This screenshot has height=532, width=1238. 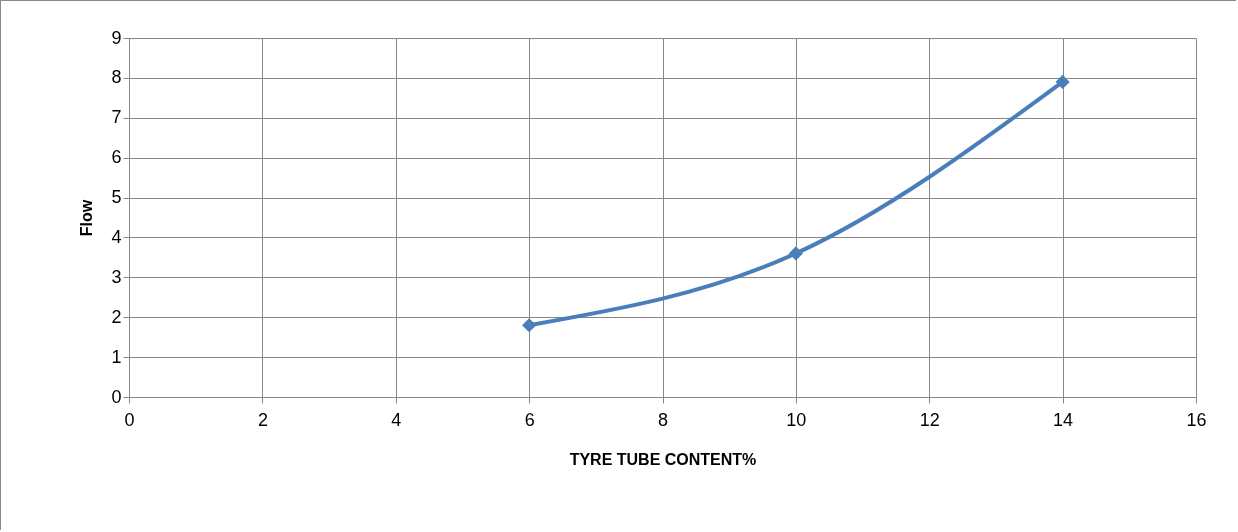 What do you see at coordinates (116, 197) in the screenshot?
I see `y-tick-label: 5` at bounding box center [116, 197].